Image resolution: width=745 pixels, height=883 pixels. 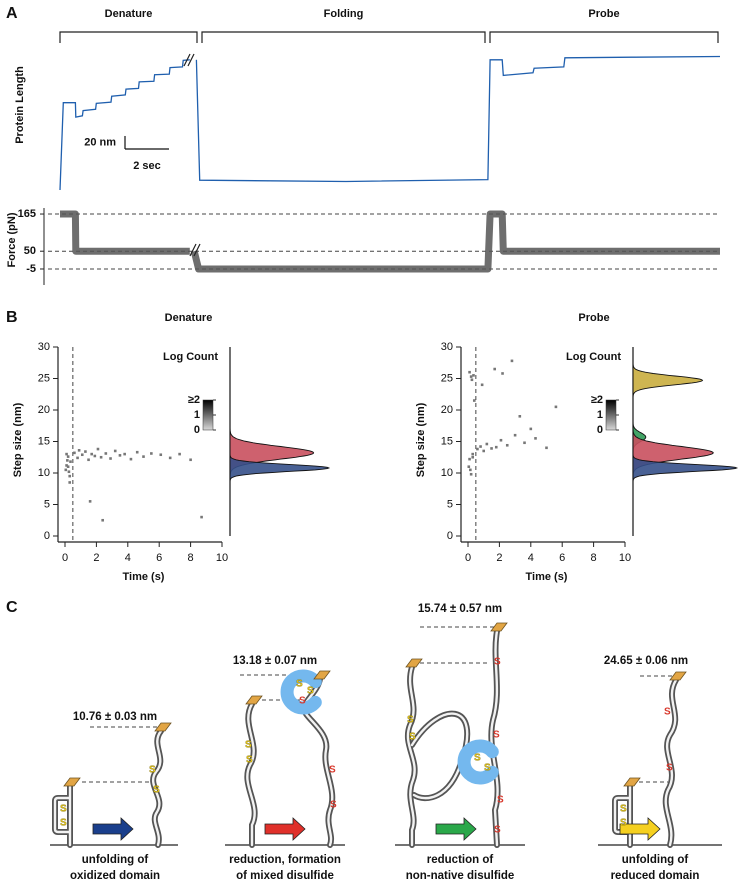 I want to click on y-axis-label: Step size (nm), so click(x=18, y=439).